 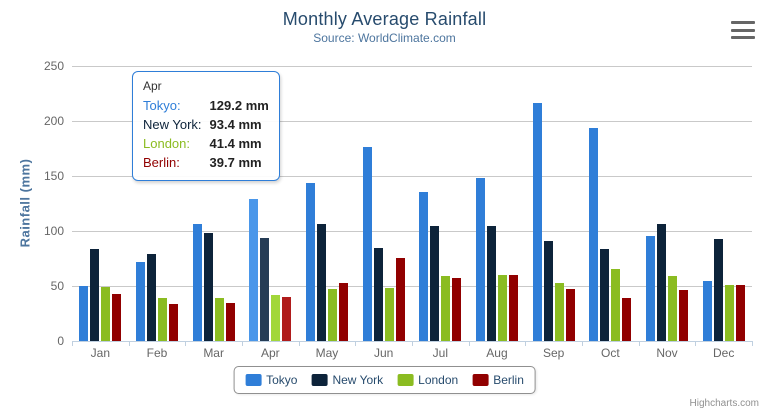 I want to click on gridline, so click(x=412, y=176).